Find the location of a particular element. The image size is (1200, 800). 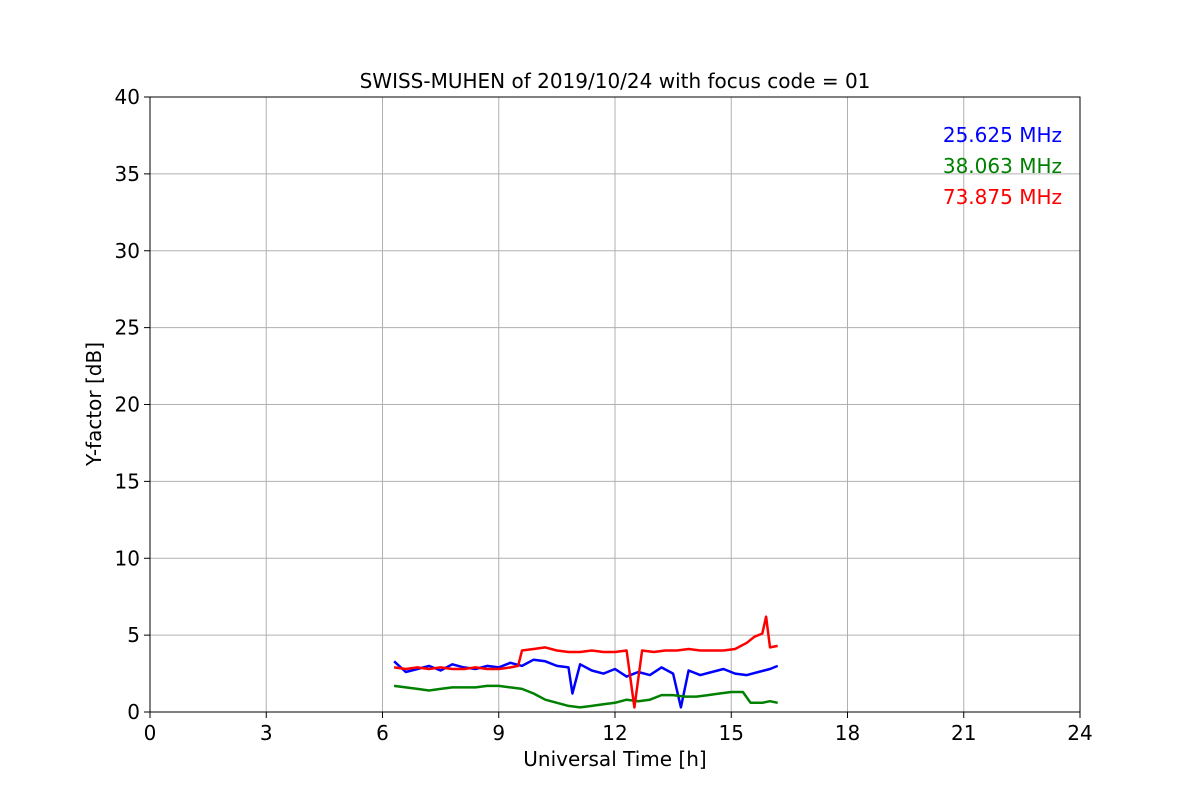

series-lines is located at coordinates (586, 662).